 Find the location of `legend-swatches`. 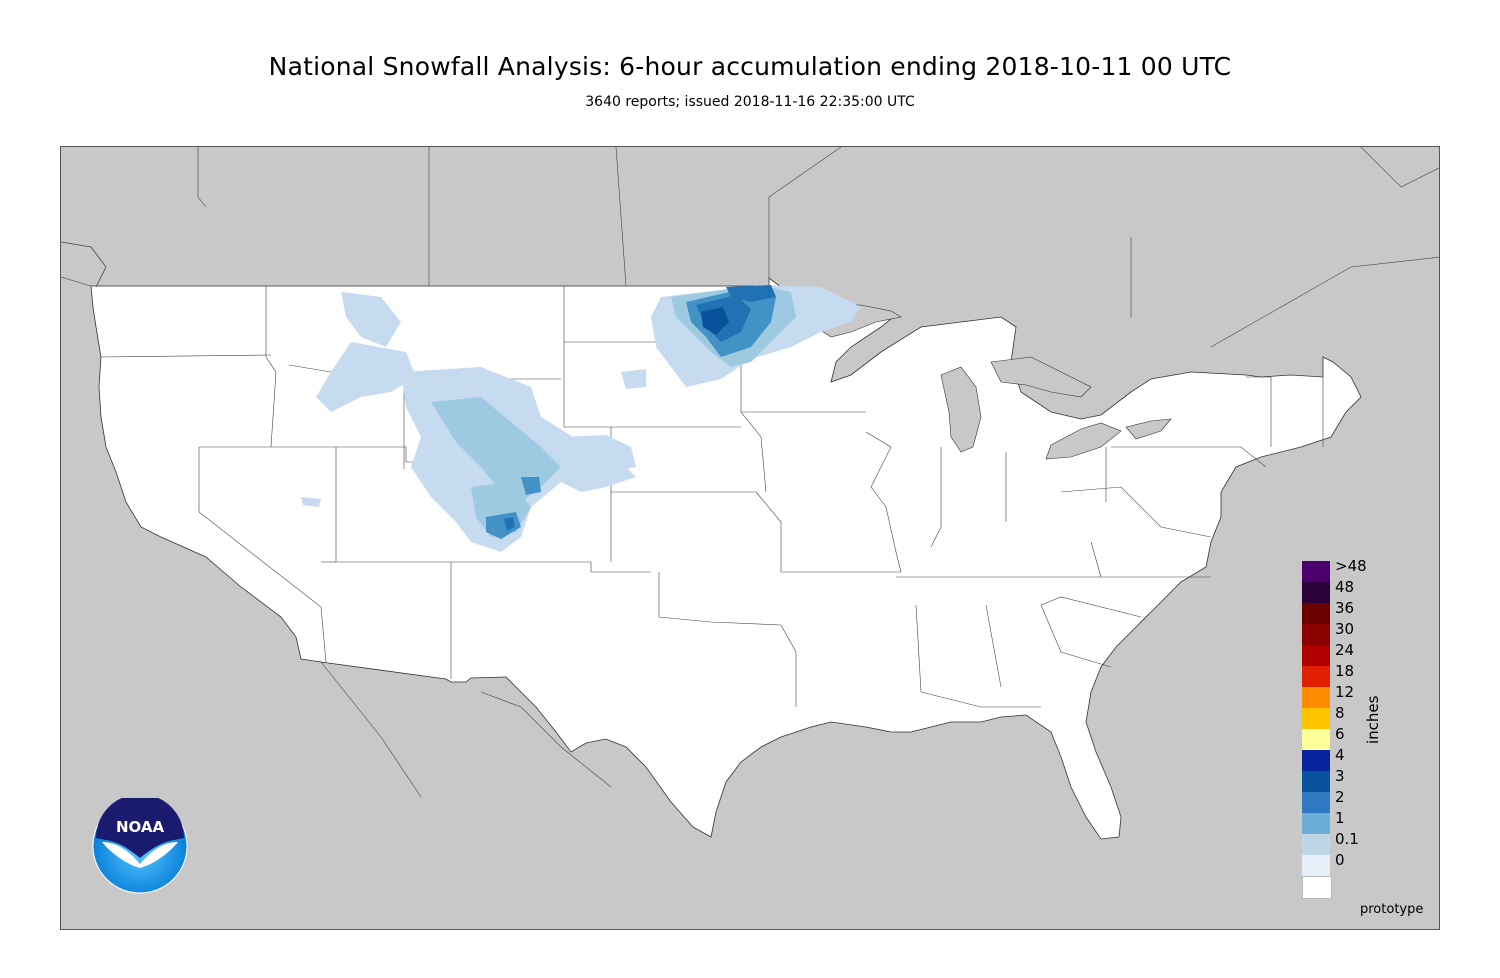

legend-swatches is located at coordinates (1317, 730).